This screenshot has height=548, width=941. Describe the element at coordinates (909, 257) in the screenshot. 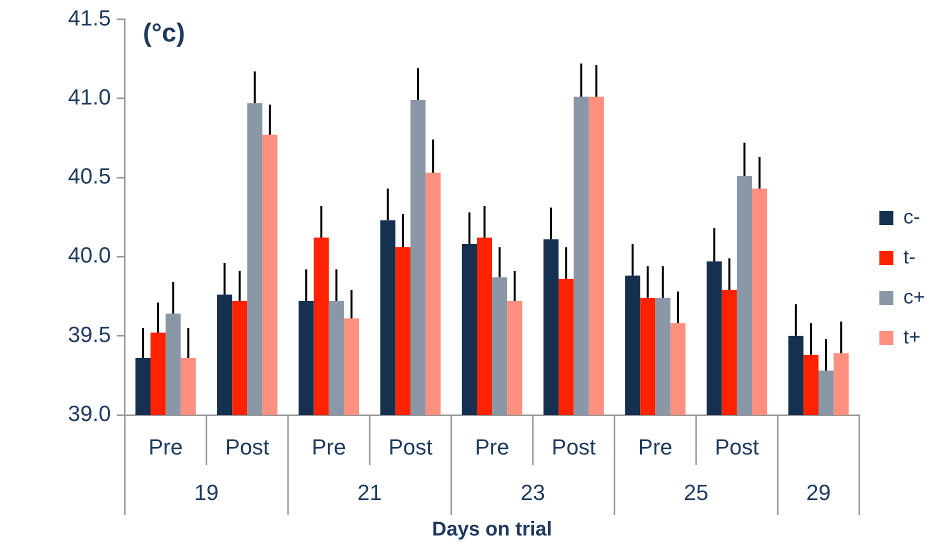

I see `legend-label: t-` at that location.